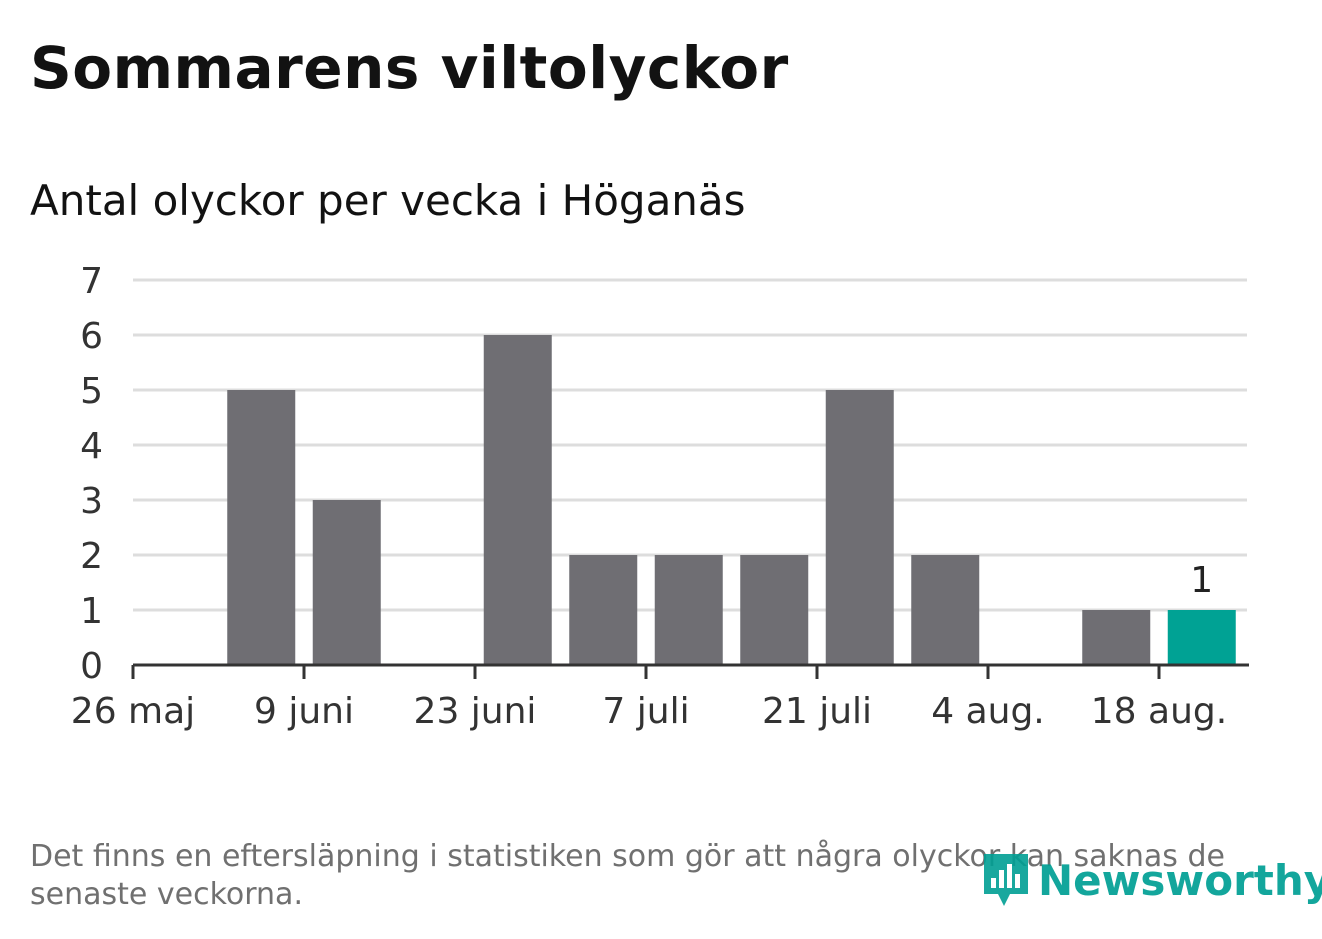 This screenshot has width=1322, height=939. What do you see at coordinates (91, 501) in the screenshot?
I see `y-tick-label: 3` at bounding box center [91, 501].